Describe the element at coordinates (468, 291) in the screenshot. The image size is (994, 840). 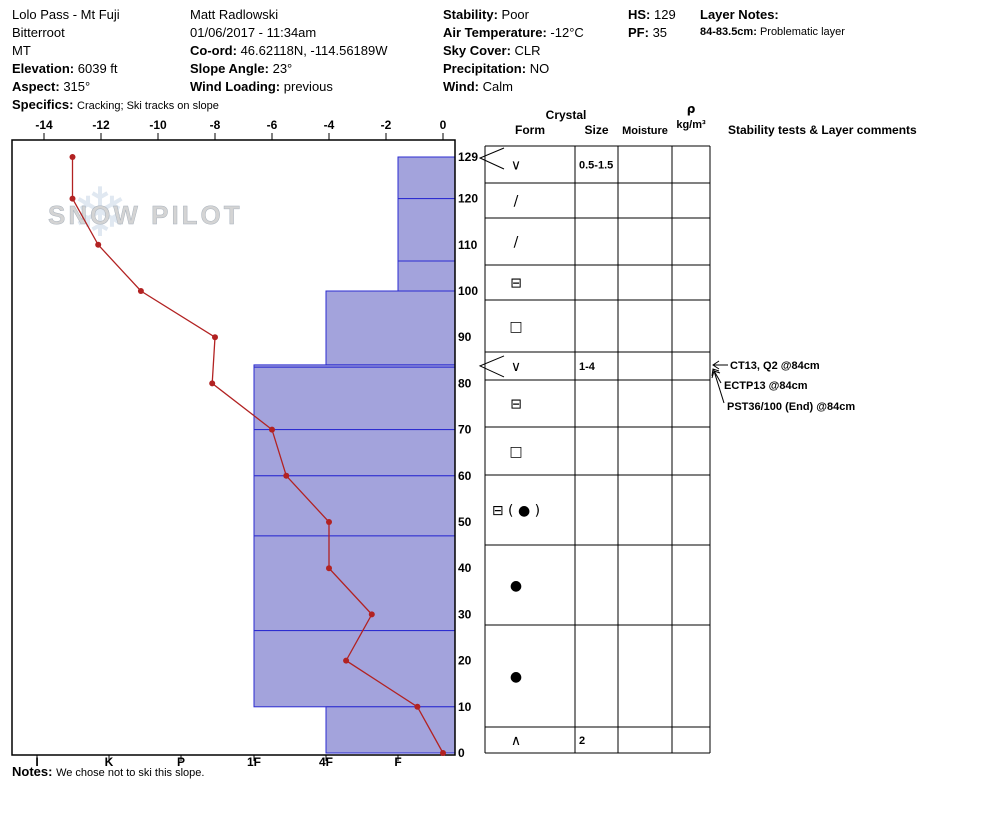
I see `depth-axis-label: 100` at that location.